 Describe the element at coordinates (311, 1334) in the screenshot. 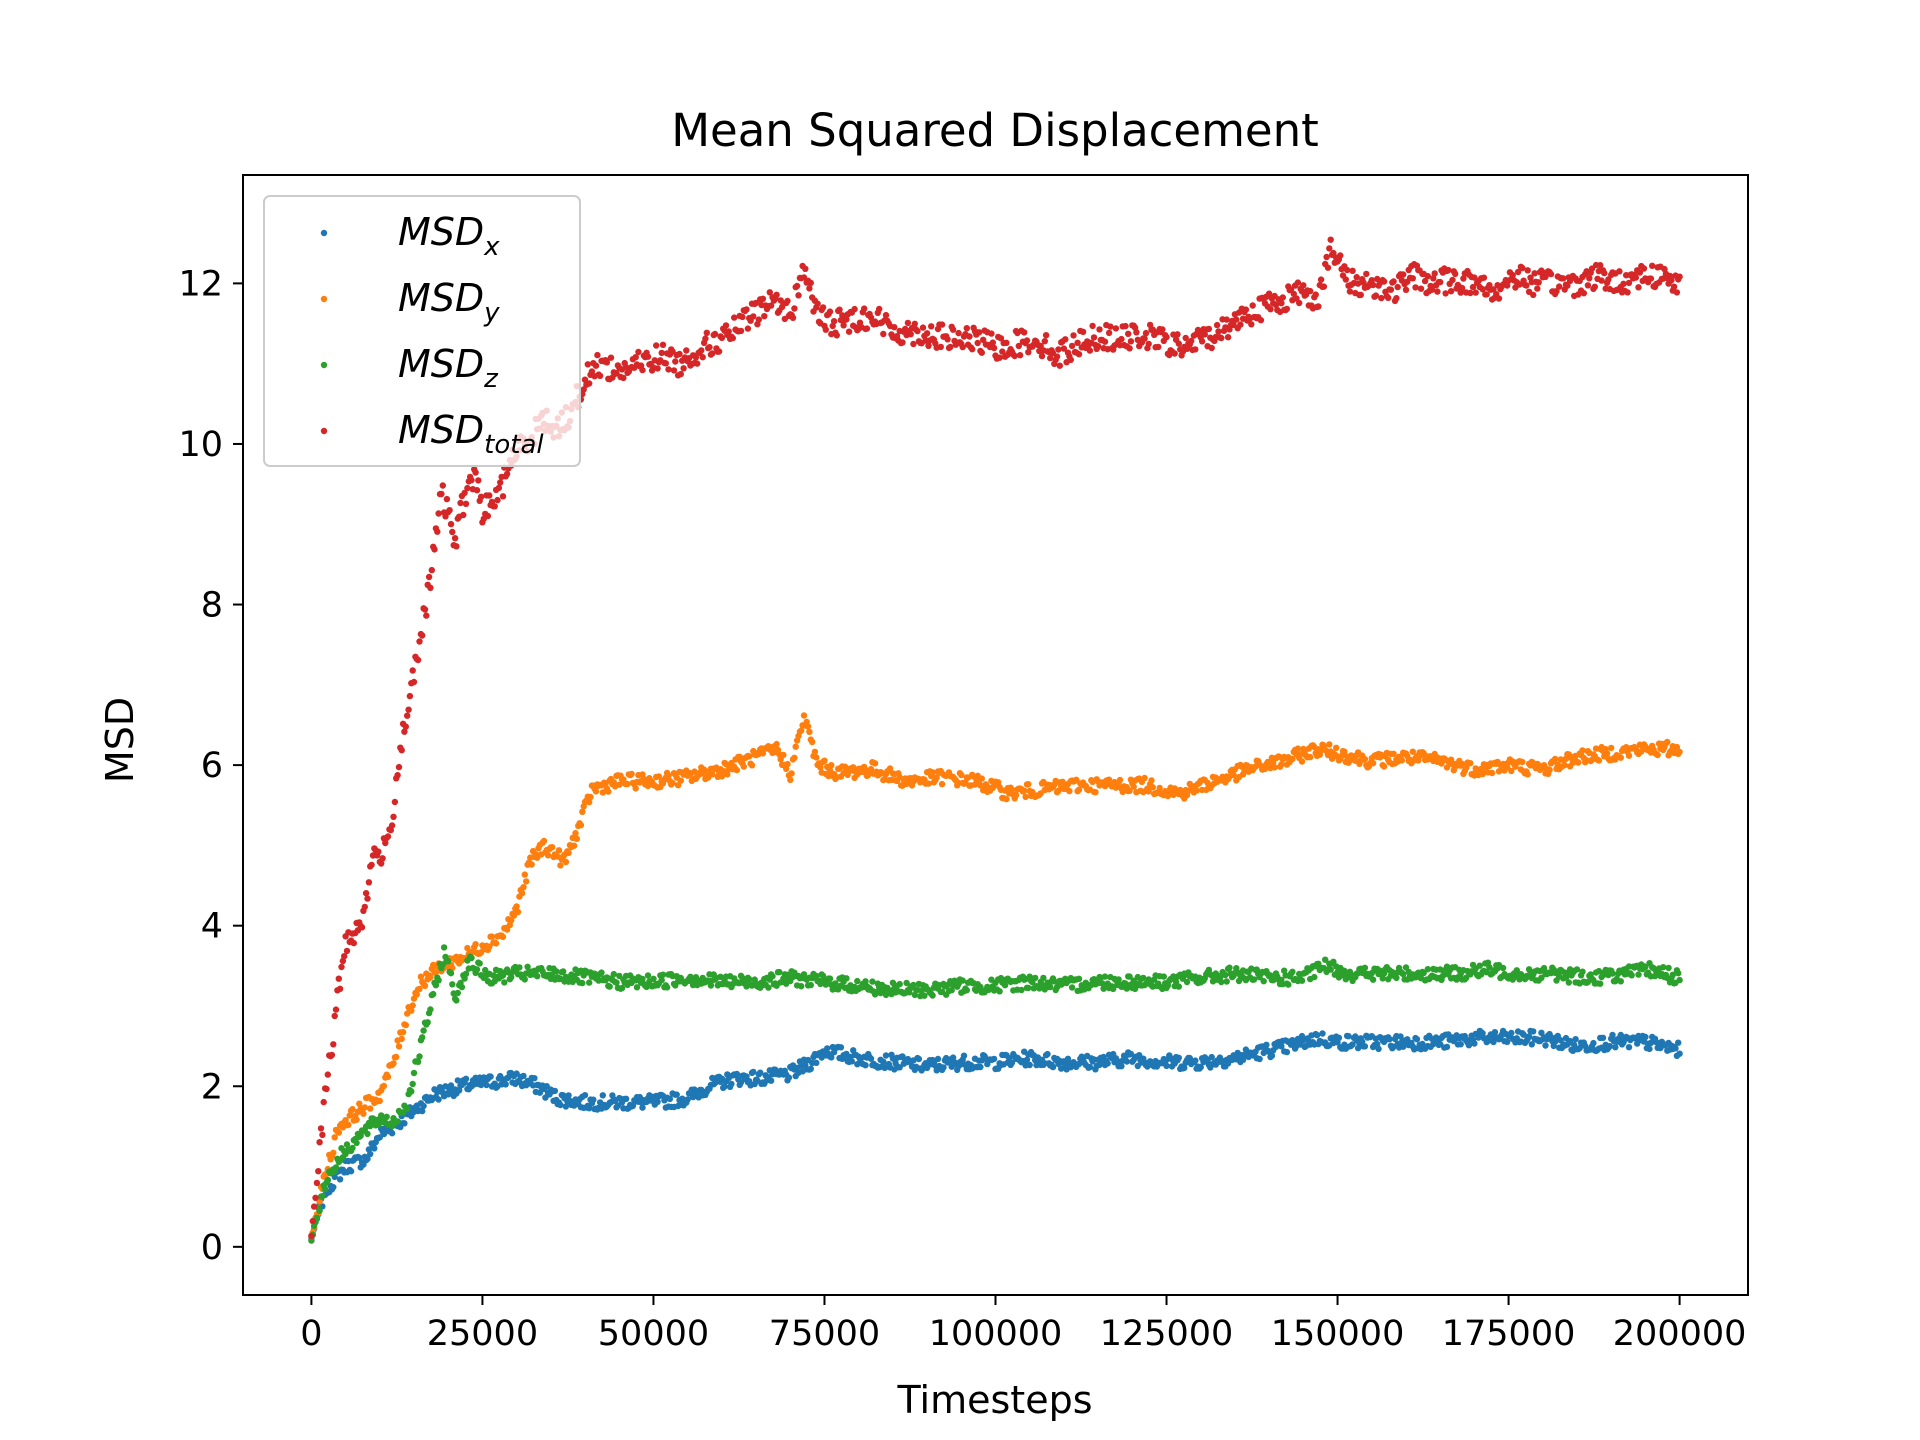

I see `x-tick-label: 0` at that location.